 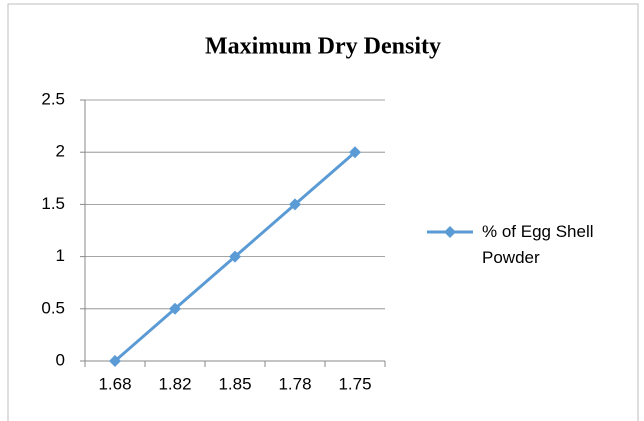 I want to click on y-tick-label: 0, so click(x=60, y=359).